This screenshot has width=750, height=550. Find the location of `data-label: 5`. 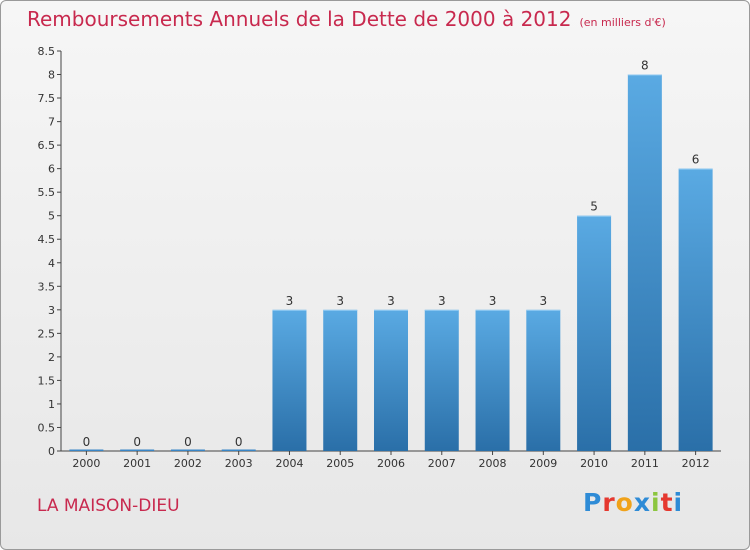

data-label: 5 is located at coordinates (594, 207).